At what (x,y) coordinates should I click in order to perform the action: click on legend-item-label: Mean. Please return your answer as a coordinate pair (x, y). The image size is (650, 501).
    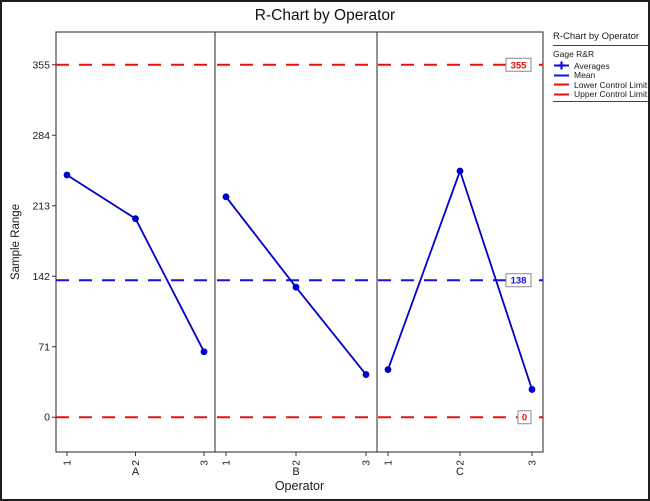
    Looking at the image, I should click on (585, 75).